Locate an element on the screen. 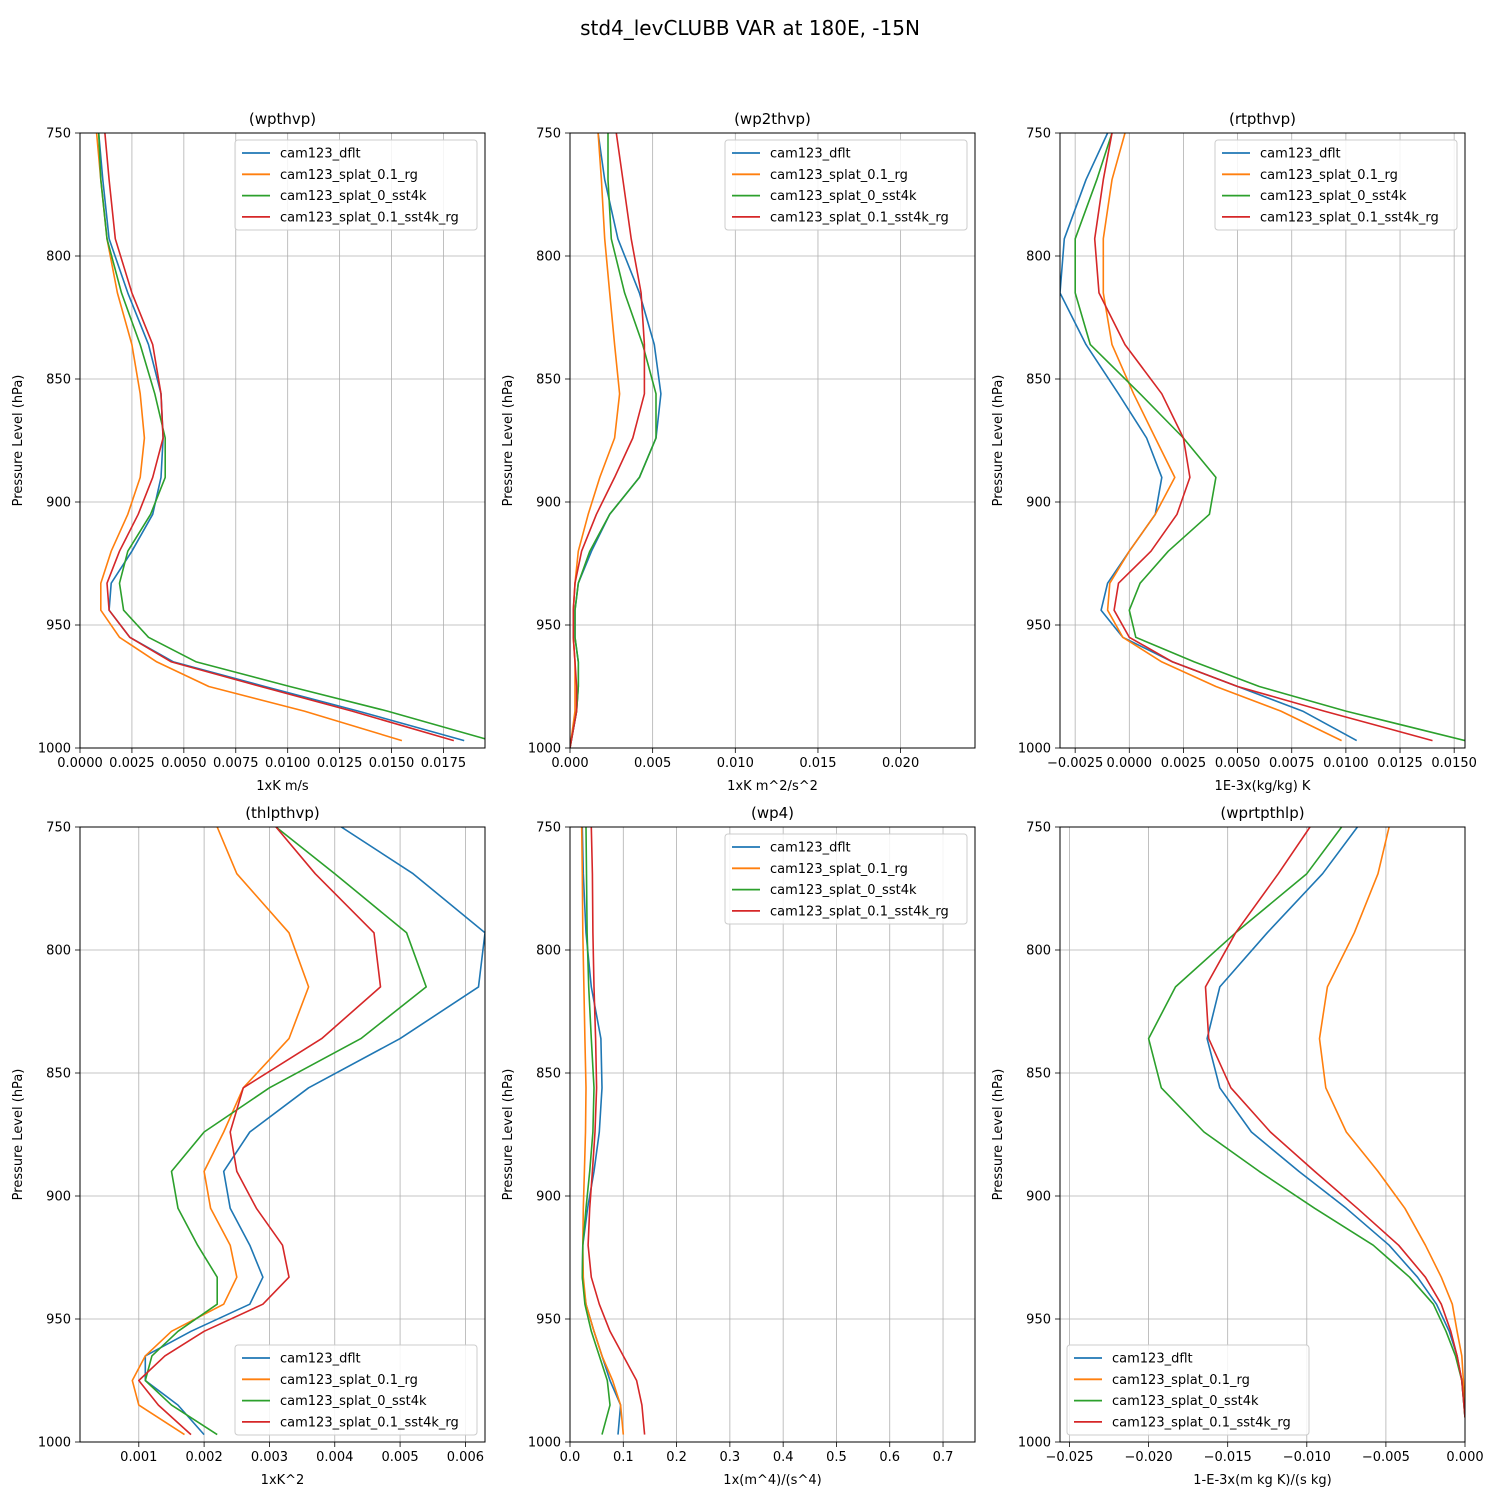 This screenshot has width=1500, height=1504. x-tick-label: 0.6 is located at coordinates (889, 1457).